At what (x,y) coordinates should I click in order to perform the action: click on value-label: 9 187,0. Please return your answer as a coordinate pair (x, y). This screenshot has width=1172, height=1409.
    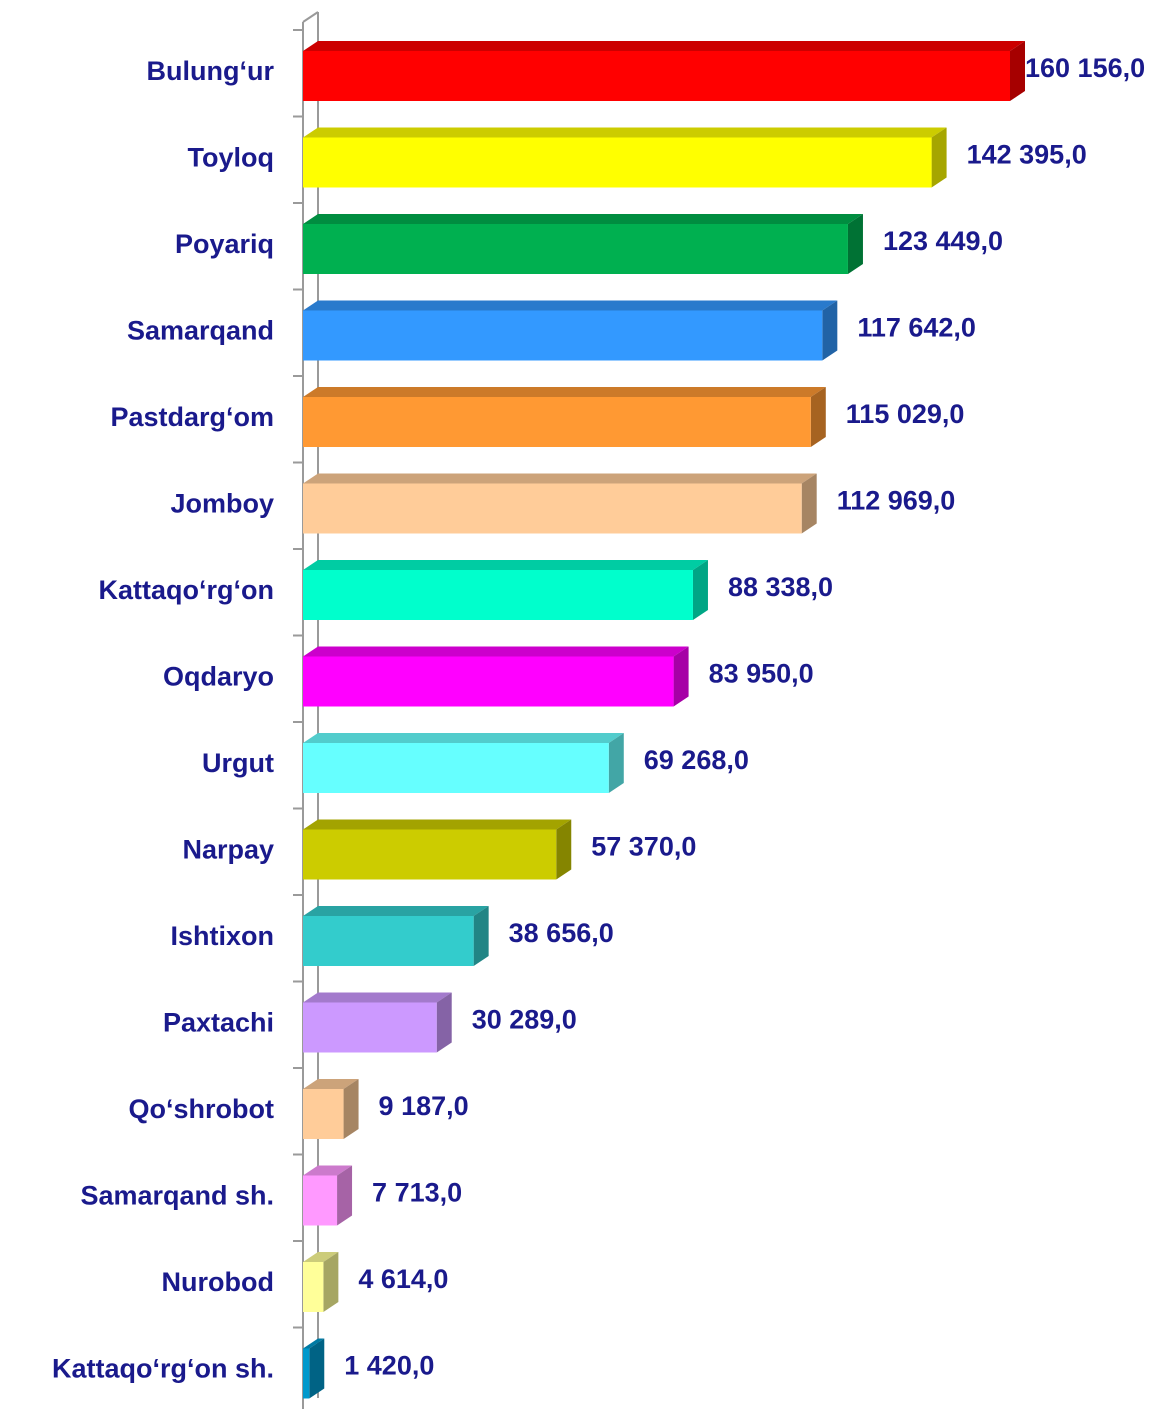
    Looking at the image, I should click on (424, 1106).